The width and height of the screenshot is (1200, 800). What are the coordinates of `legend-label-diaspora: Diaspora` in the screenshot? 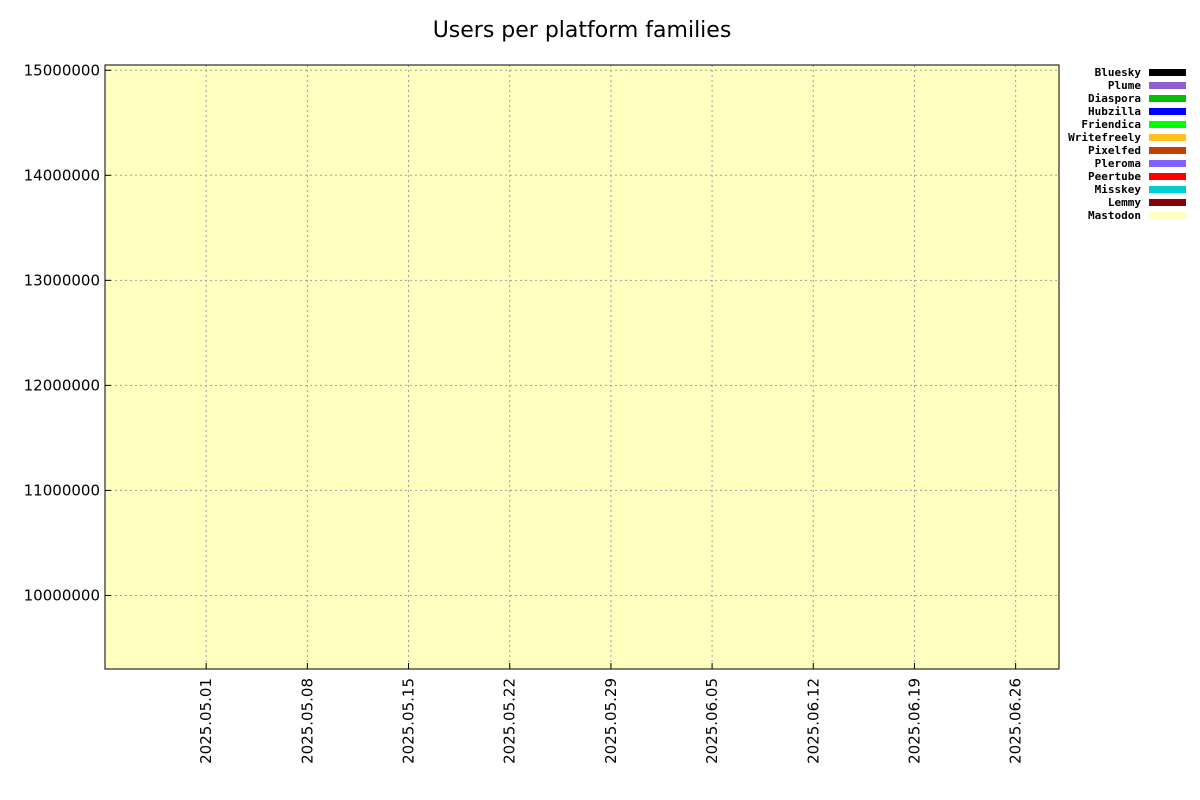 It's located at (1114, 98).